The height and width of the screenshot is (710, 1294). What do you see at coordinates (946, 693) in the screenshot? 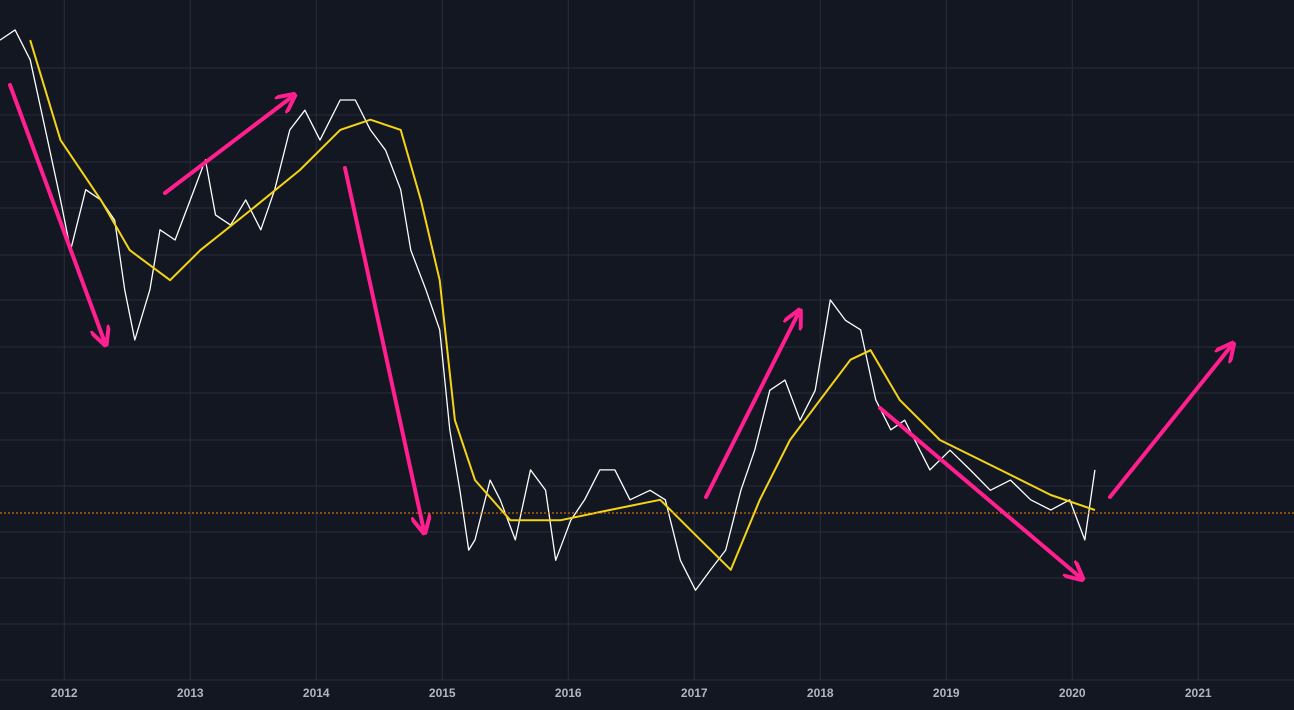
I see `x-tick-label: 2019` at bounding box center [946, 693].